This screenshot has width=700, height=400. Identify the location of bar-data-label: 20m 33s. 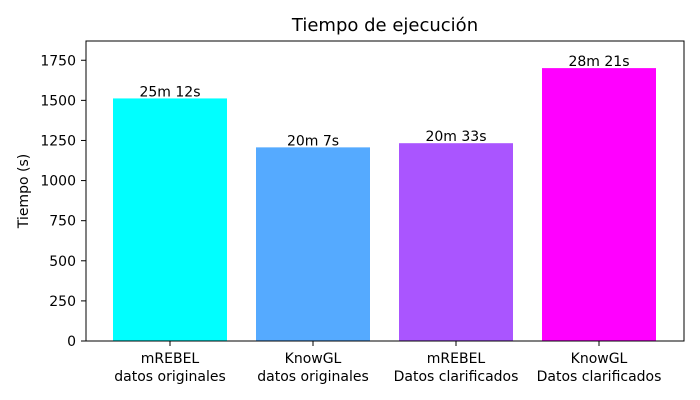
(455, 137).